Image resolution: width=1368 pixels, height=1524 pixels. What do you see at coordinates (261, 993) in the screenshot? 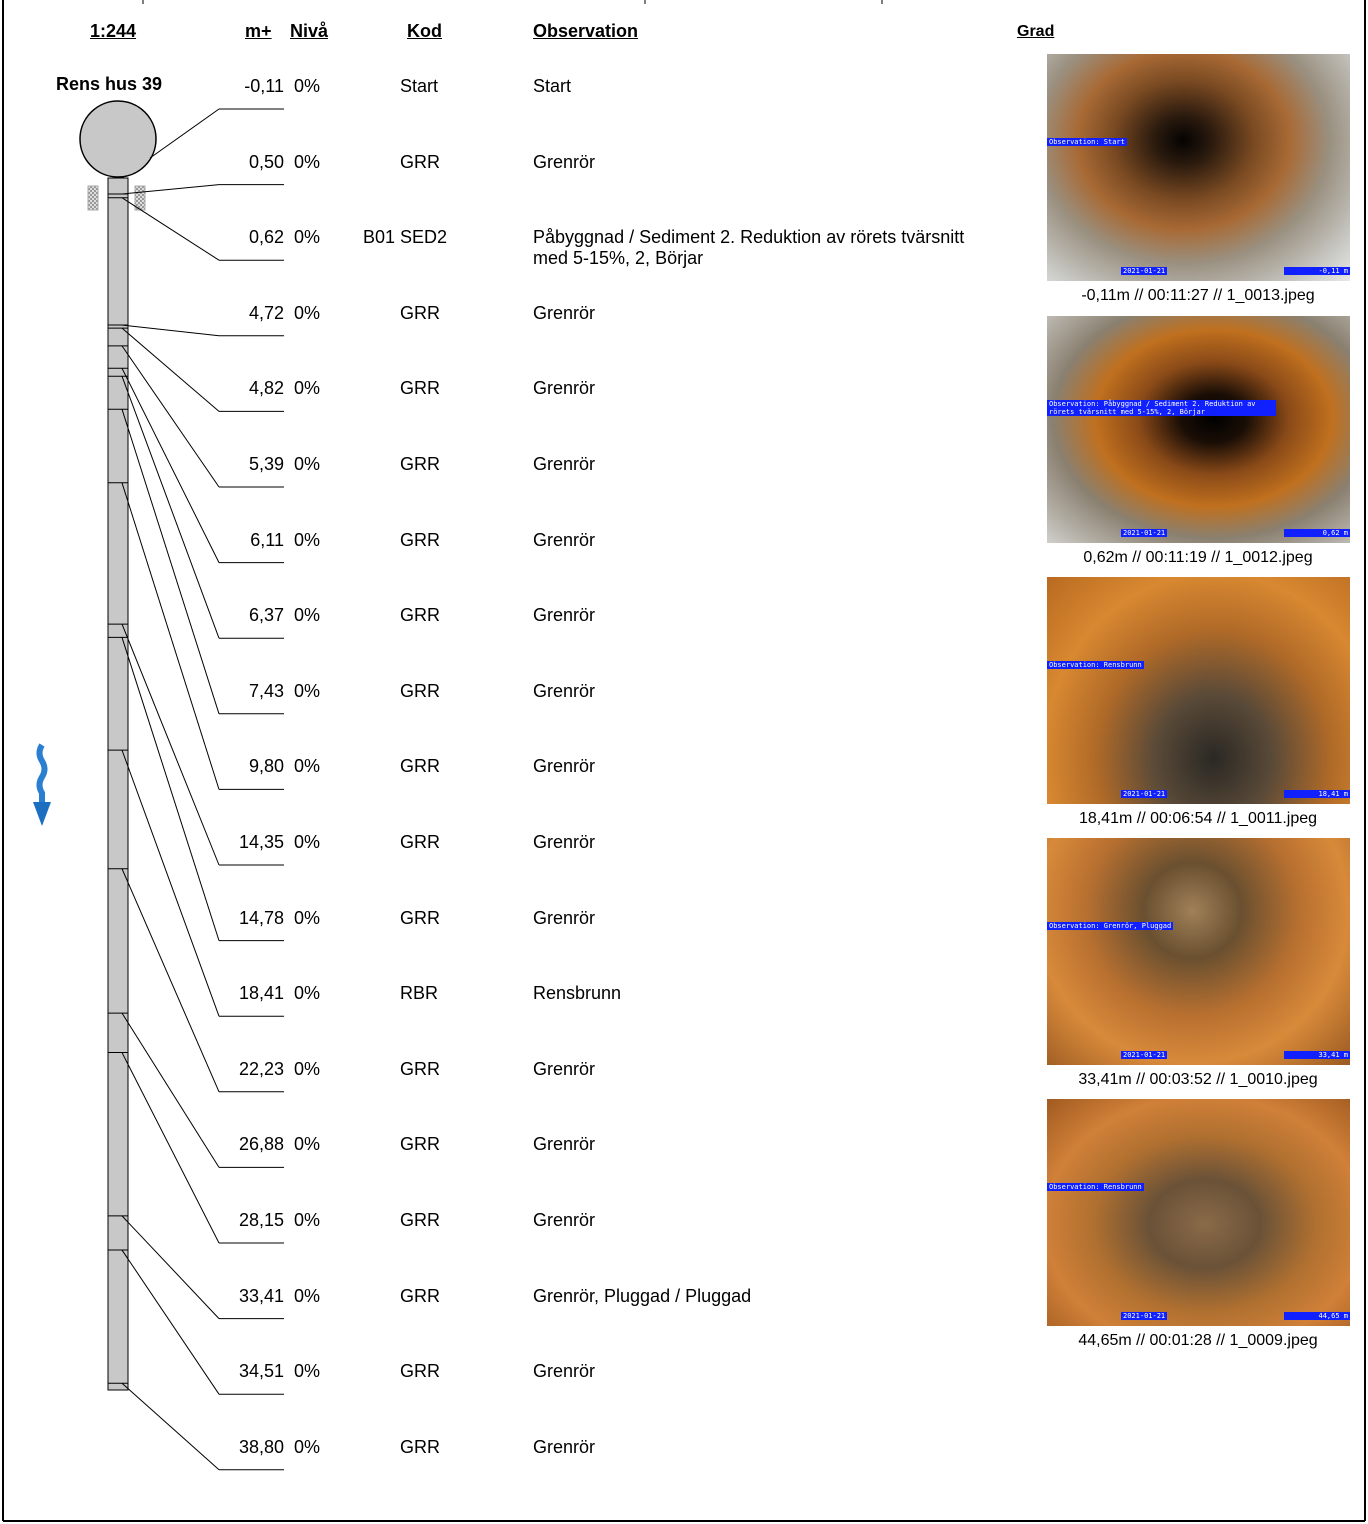
I see `meter: 18,41` at bounding box center [261, 993].